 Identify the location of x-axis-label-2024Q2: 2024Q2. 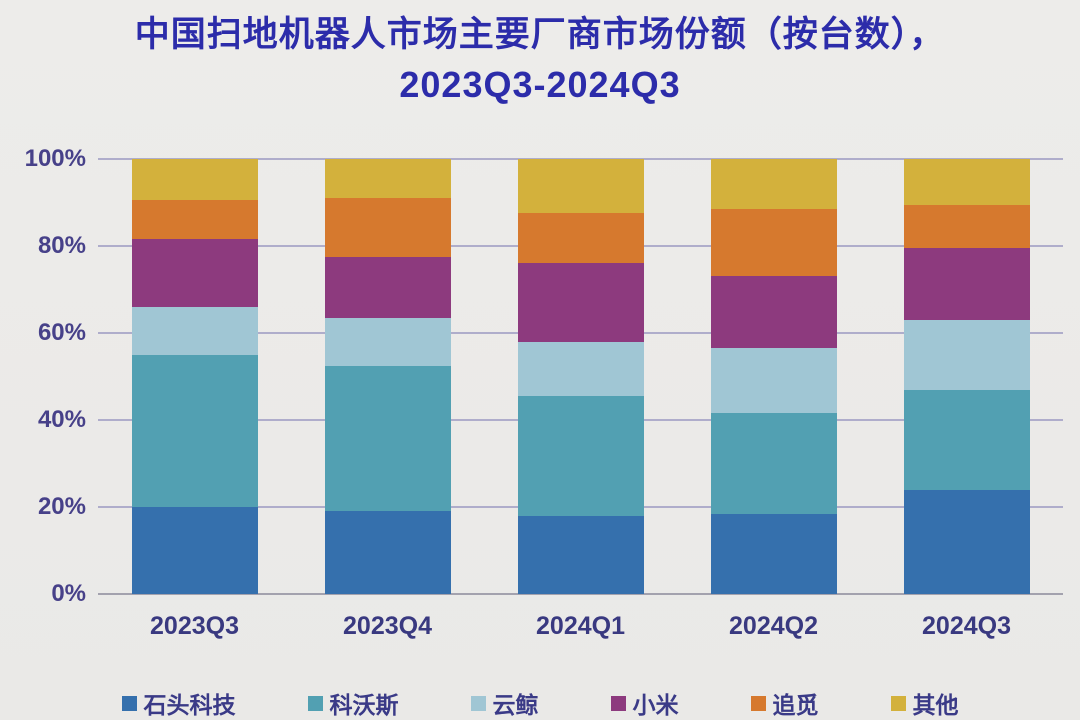
(773, 626).